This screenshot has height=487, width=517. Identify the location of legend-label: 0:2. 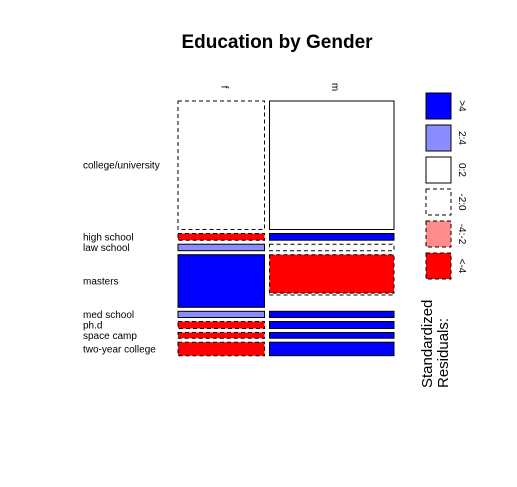
(461, 170).